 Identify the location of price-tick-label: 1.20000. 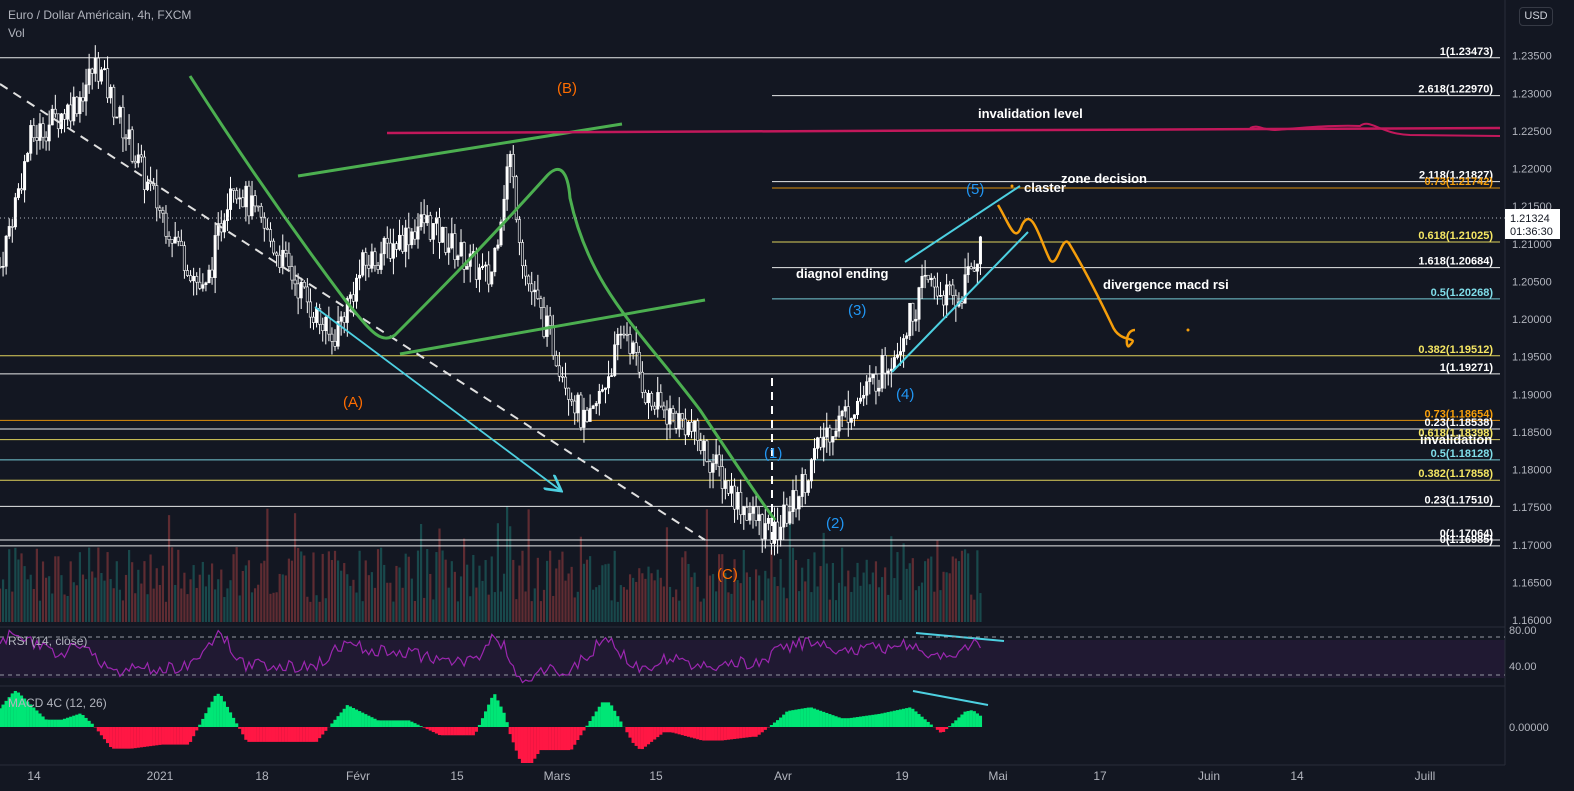
(1532, 320).